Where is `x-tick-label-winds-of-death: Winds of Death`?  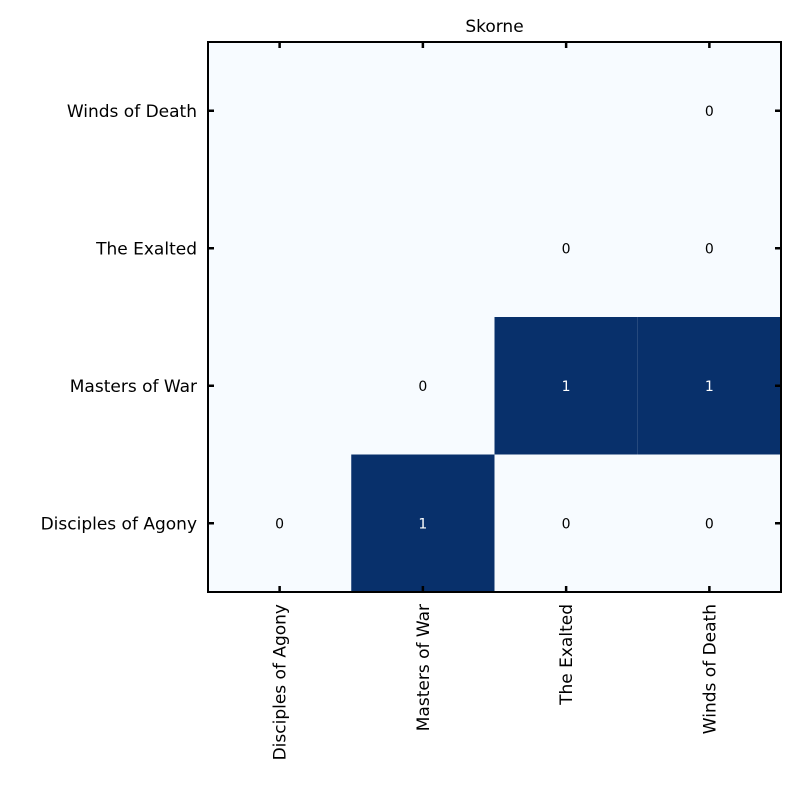 x-tick-label-winds-of-death: Winds of Death is located at coordinates (710, 669).